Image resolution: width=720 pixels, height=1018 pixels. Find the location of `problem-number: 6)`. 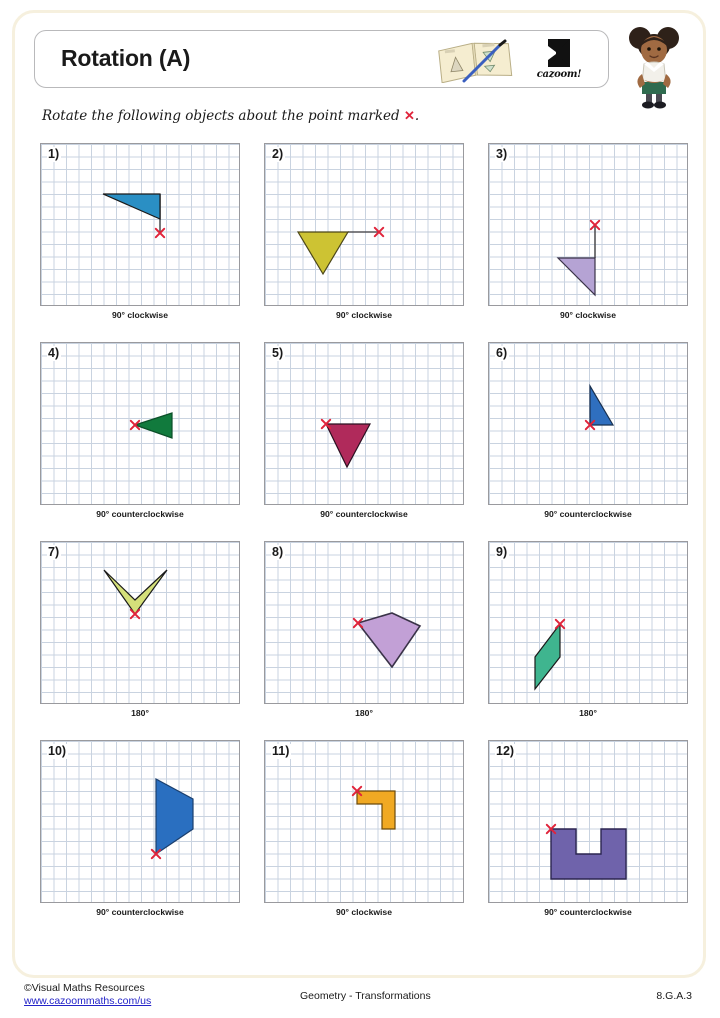

problem-number: 6) is located at coordinates (502, 353).